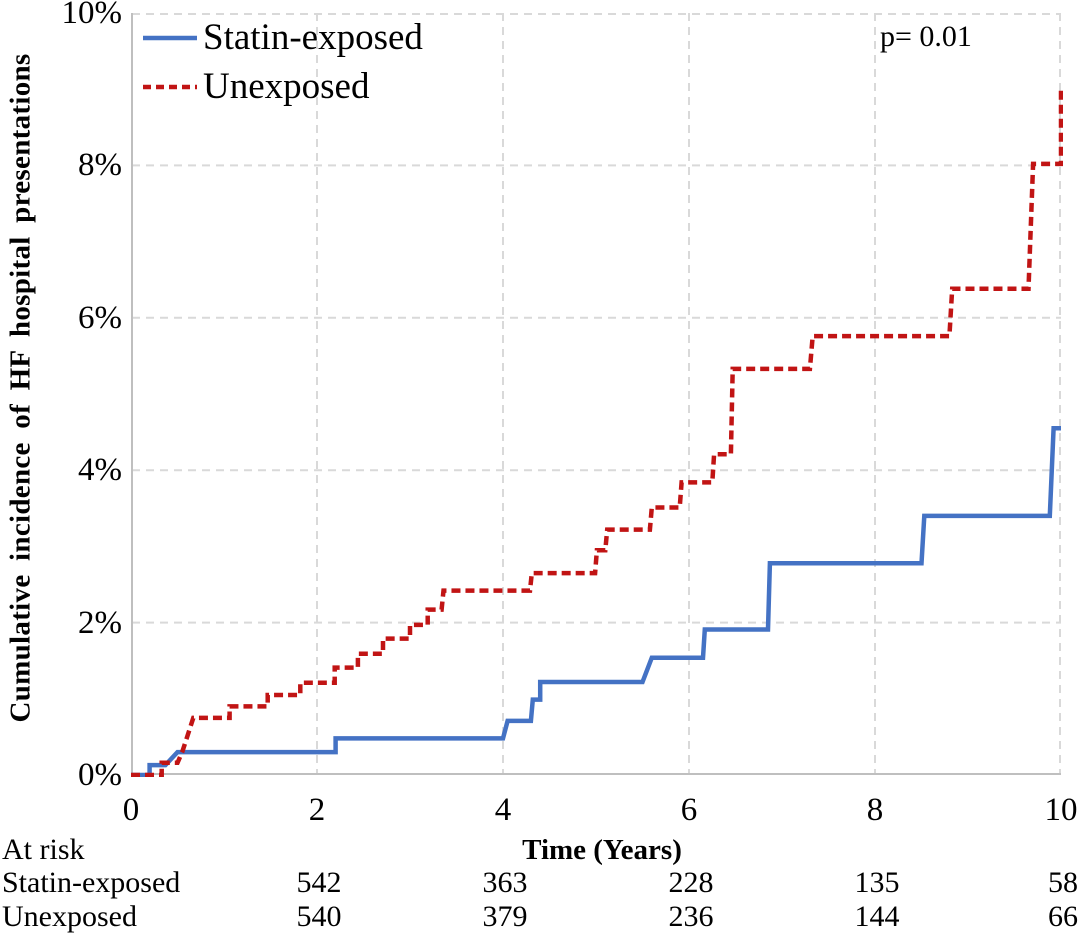 Image resolution: width=1080 pixels, height=937 pixels. I want to click on legend-item-unexposed: Unexposed, so click(282, 86).